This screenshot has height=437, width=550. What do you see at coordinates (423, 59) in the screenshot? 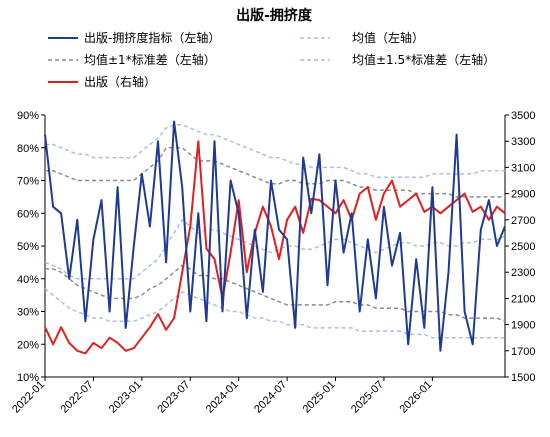
I see `legend-label-std15: 均值±1.5*标准差（左轴）` at bounding box center [423, 59].